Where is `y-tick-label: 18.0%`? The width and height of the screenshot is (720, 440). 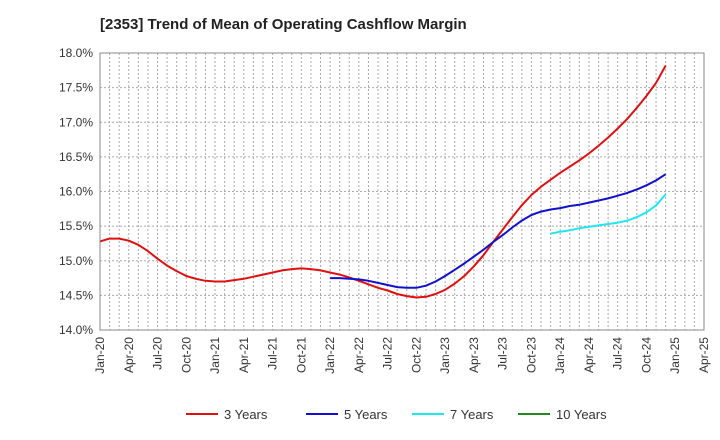
y-tick-label: 18.0% is located at coordinates (76, 53).